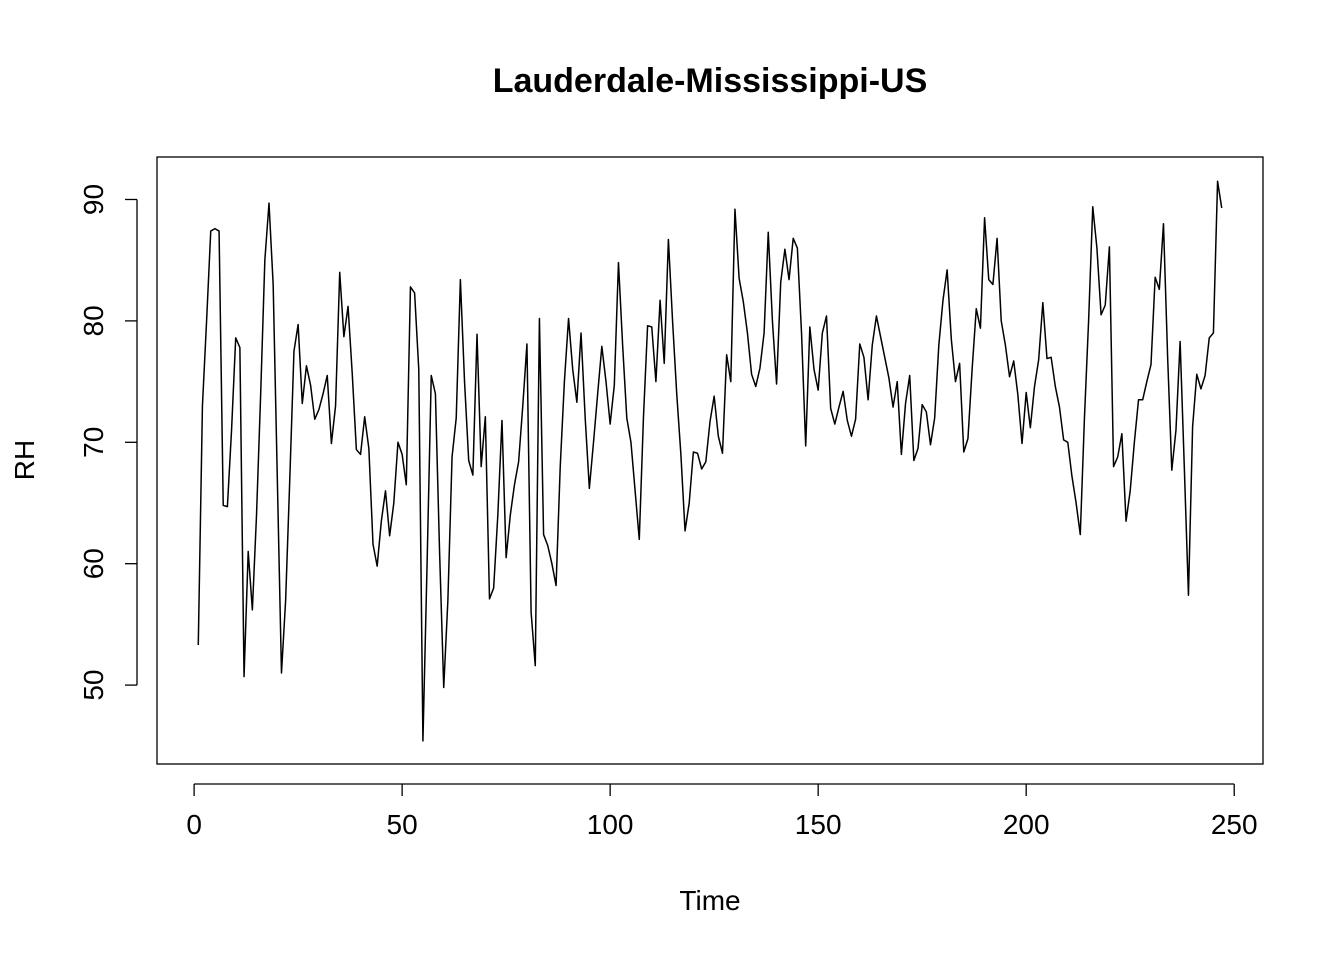  Describe the element at coordinates (709, 900) in the screenshot. I see `x-axis-label: Time` at that location.